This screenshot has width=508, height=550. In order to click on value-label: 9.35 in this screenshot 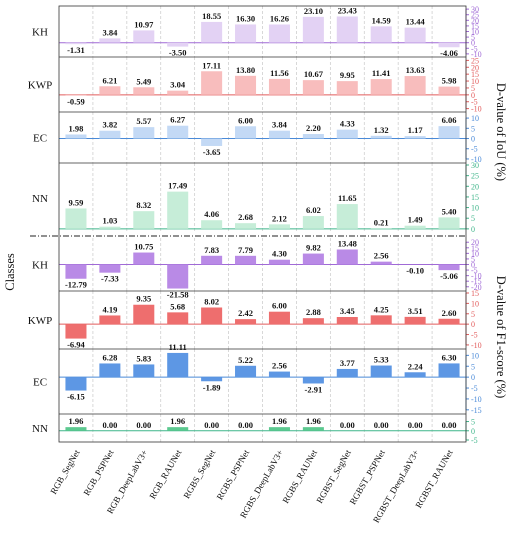, I will do `click(143, 299)`.